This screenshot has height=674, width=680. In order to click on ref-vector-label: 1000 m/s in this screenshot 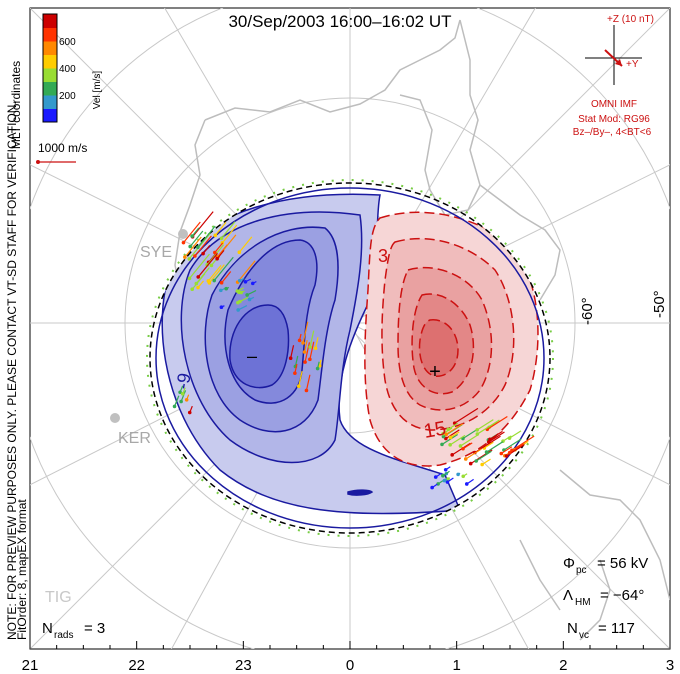, I will do `click(62, 148)`.